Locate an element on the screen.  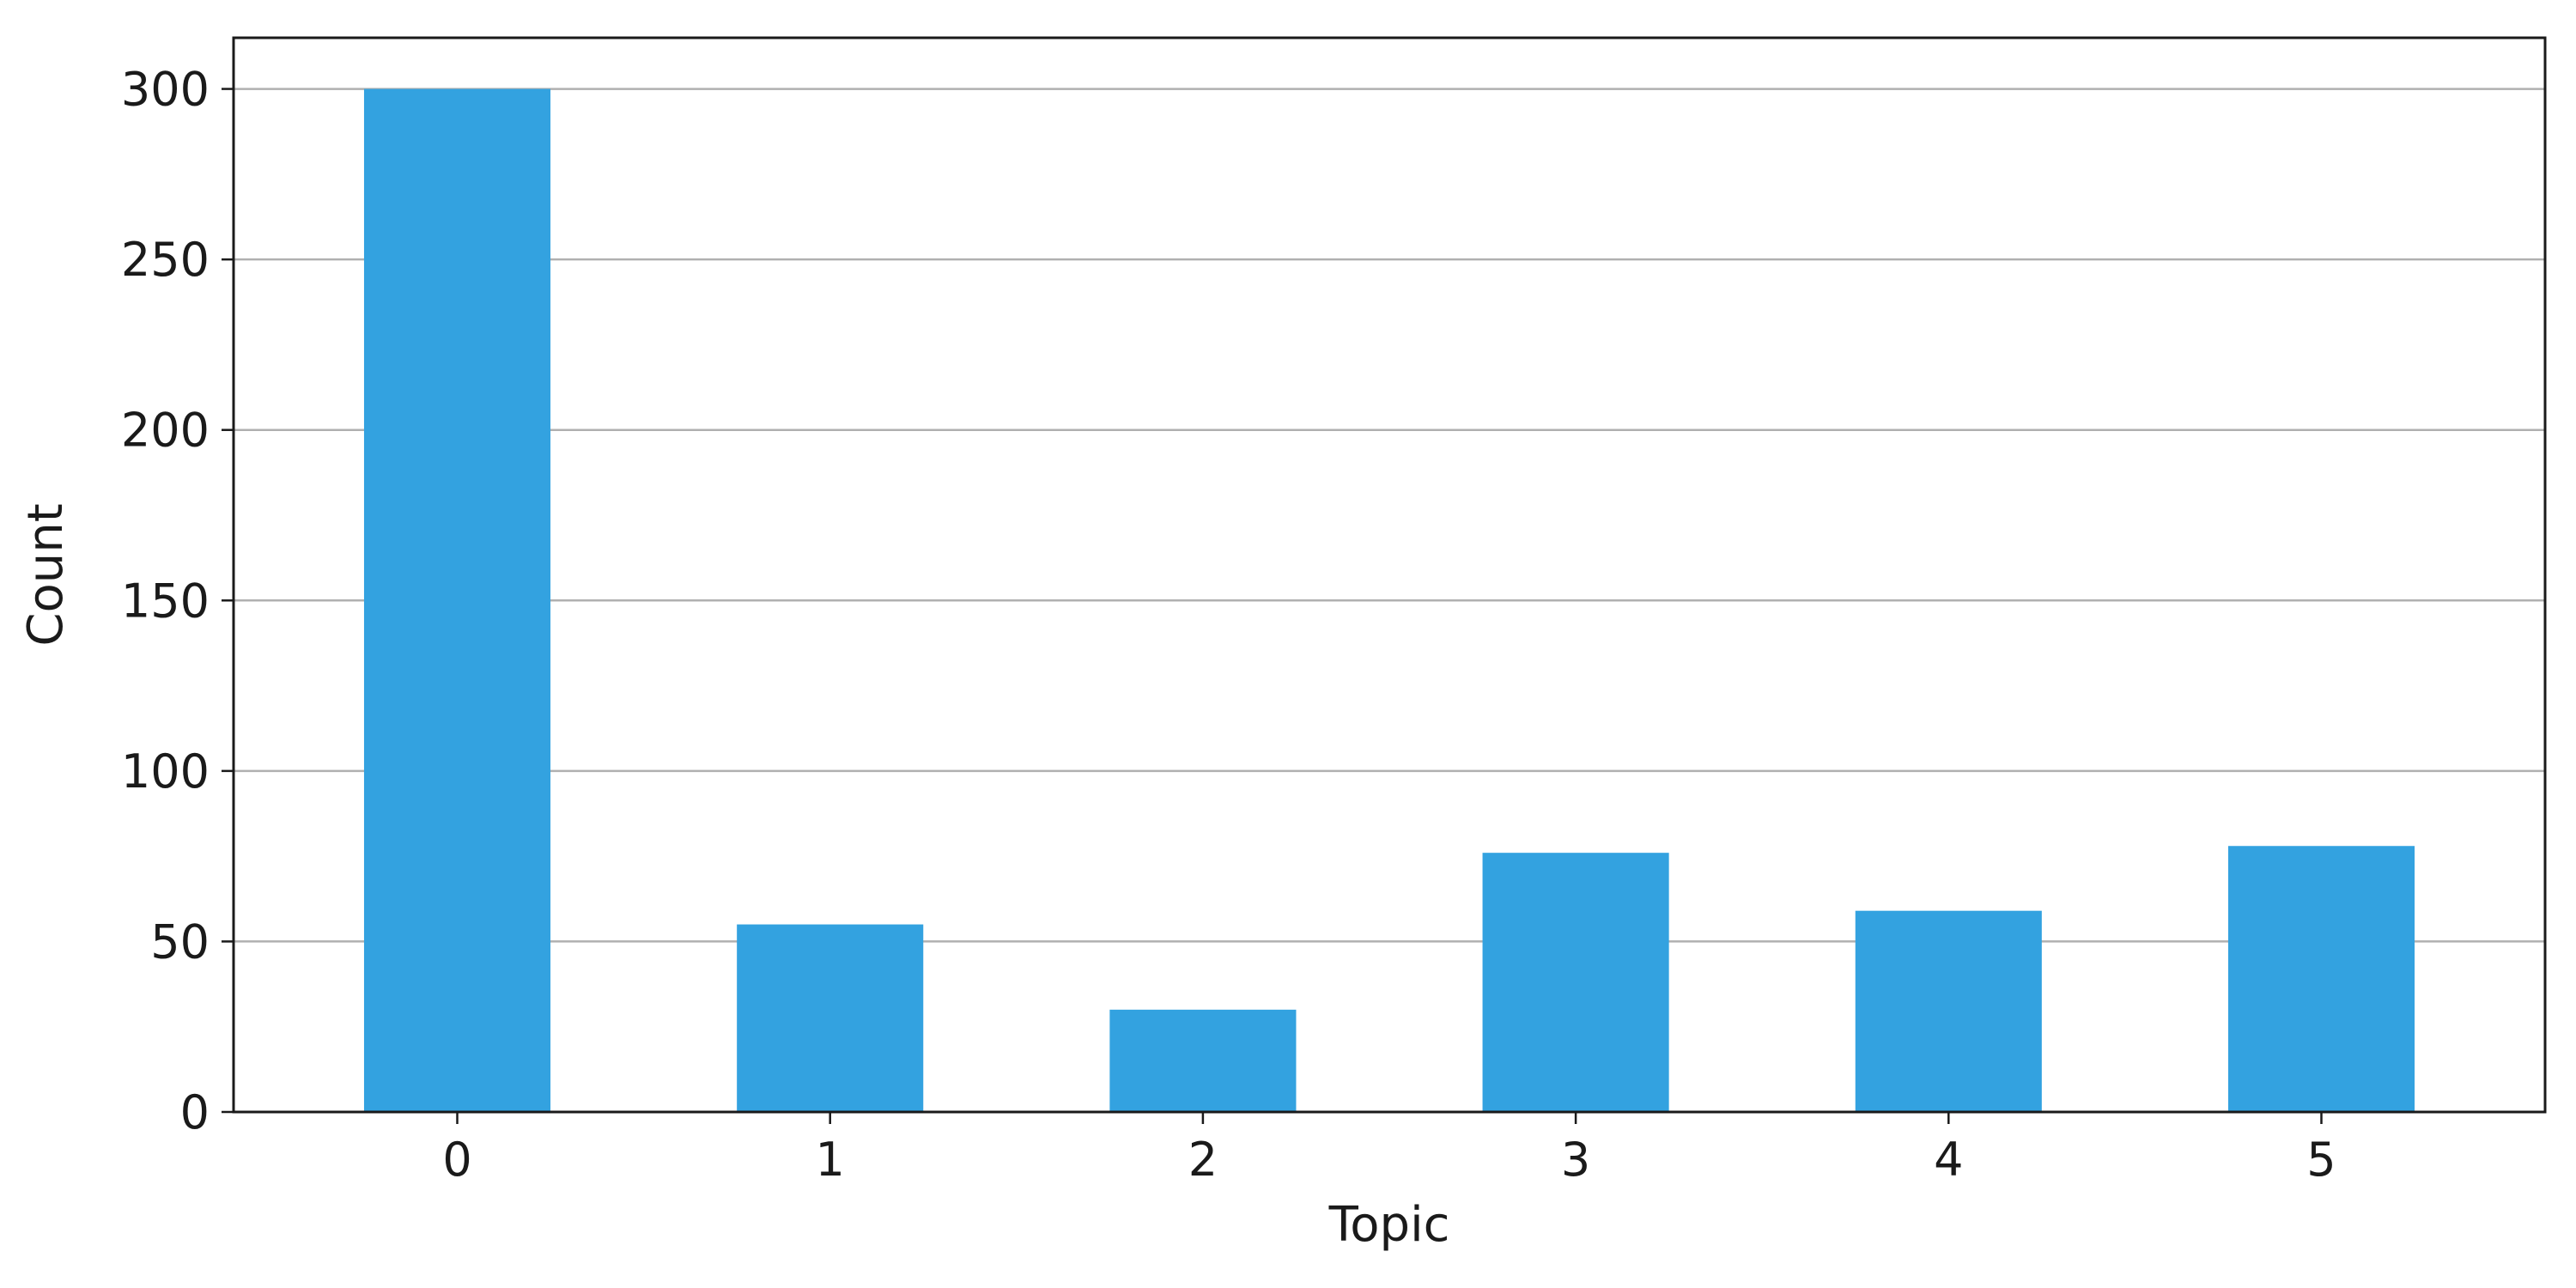
x-axis-ticks: 0 1 2 3 4 5 is located at coordinates (1389, 1149).